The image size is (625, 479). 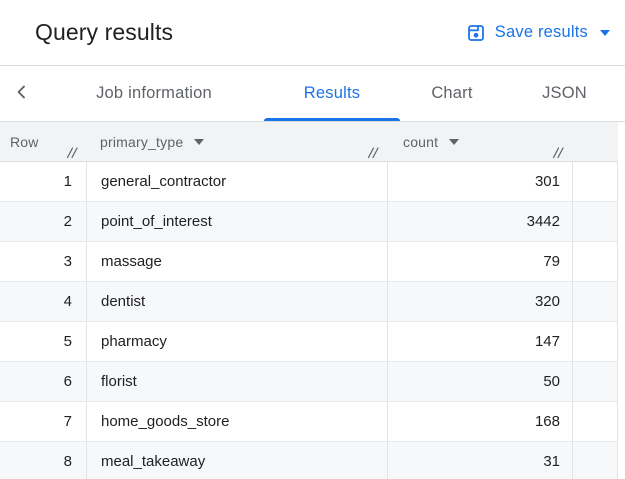 What do you see at coordinates (24, 142) in the screenshot?
I see `column-label: Row` at bounding box center [24, 142].